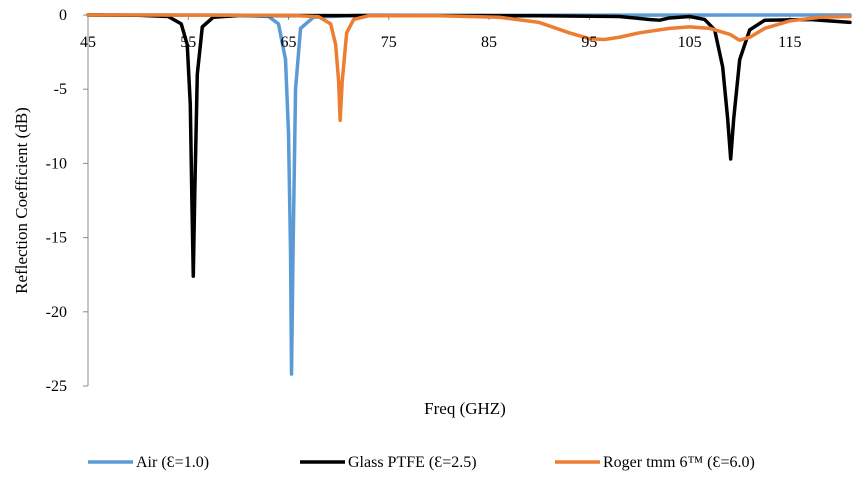 Image resolution: width=859 pixels, height=483 pixels. I want to click on y-tick-label: -25, so click(56, 386).